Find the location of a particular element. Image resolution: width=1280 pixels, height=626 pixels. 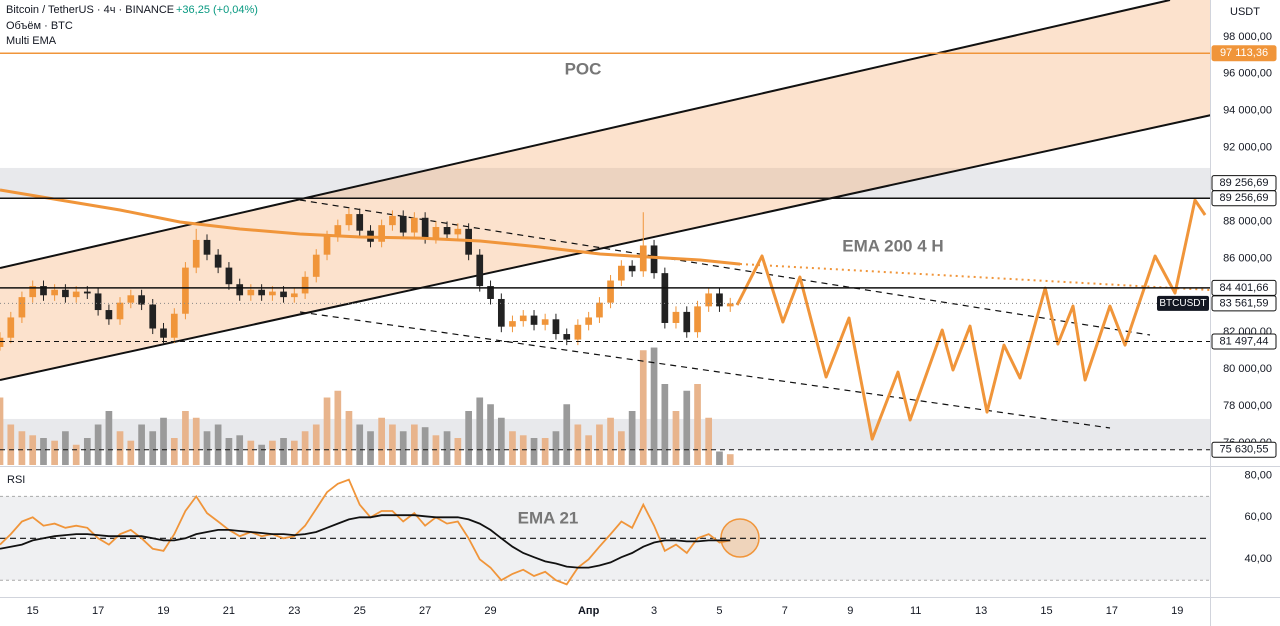

indicator-label: Объём · BTC is located at coordinates (39, 26).